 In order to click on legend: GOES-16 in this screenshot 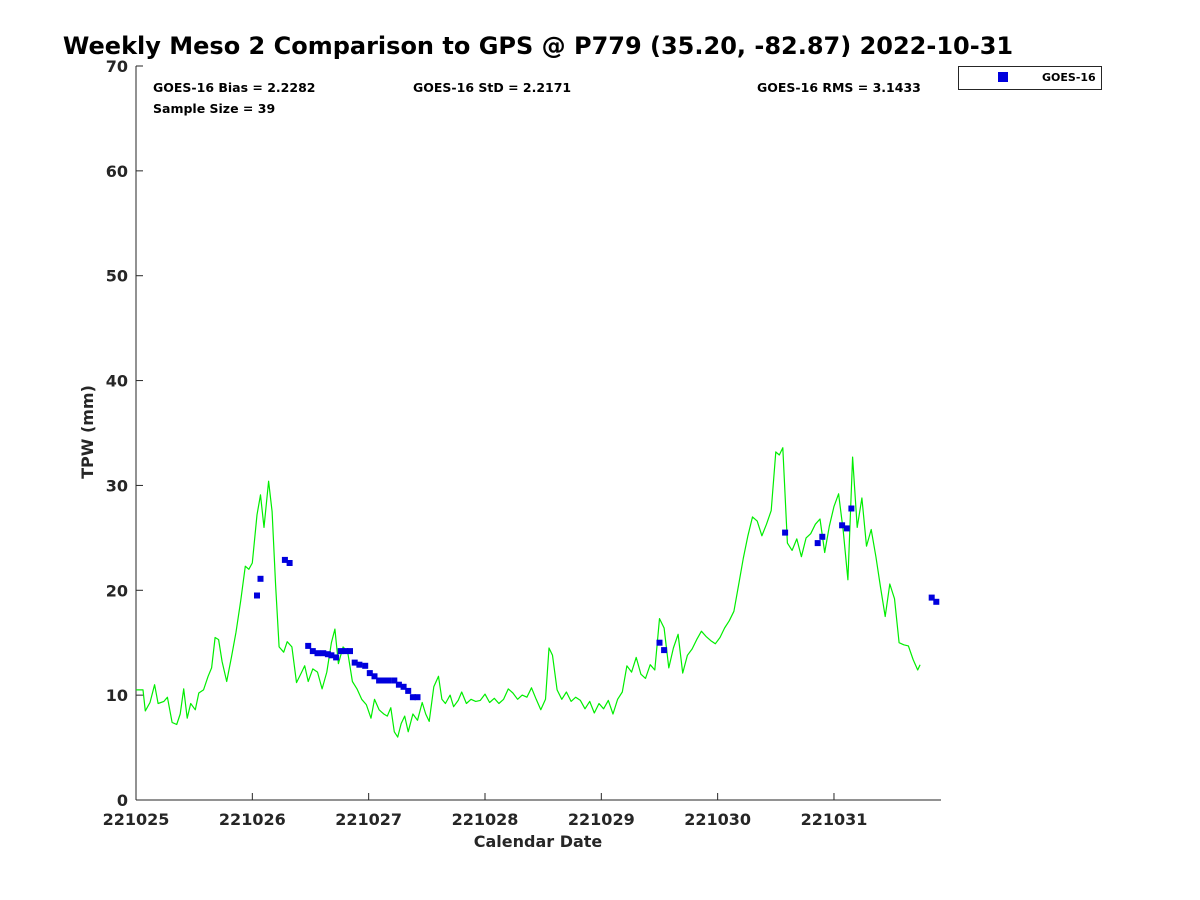, I will do `click(1030, 78)`.